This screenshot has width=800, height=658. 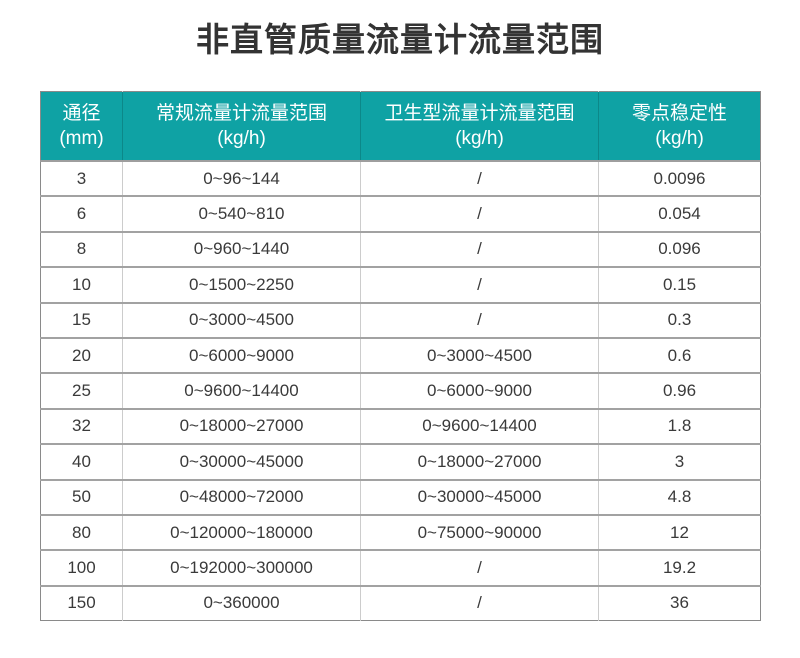 I want to click on table-cell: 0~360000, so click(x=241, y=602).